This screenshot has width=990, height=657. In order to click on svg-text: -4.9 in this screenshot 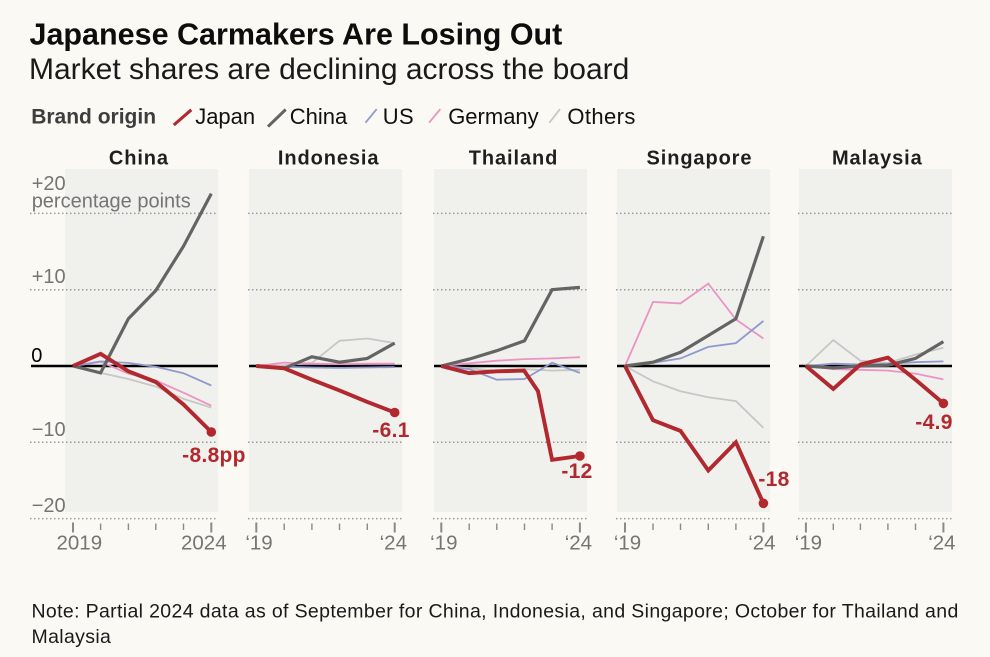, I will do `click(933, 422)`.